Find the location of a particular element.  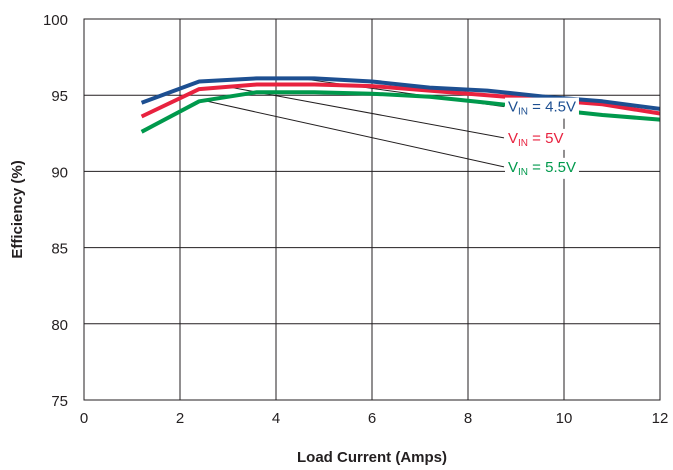

y-axis-title: Efficiency (%) is located at coordinates (17, 209).